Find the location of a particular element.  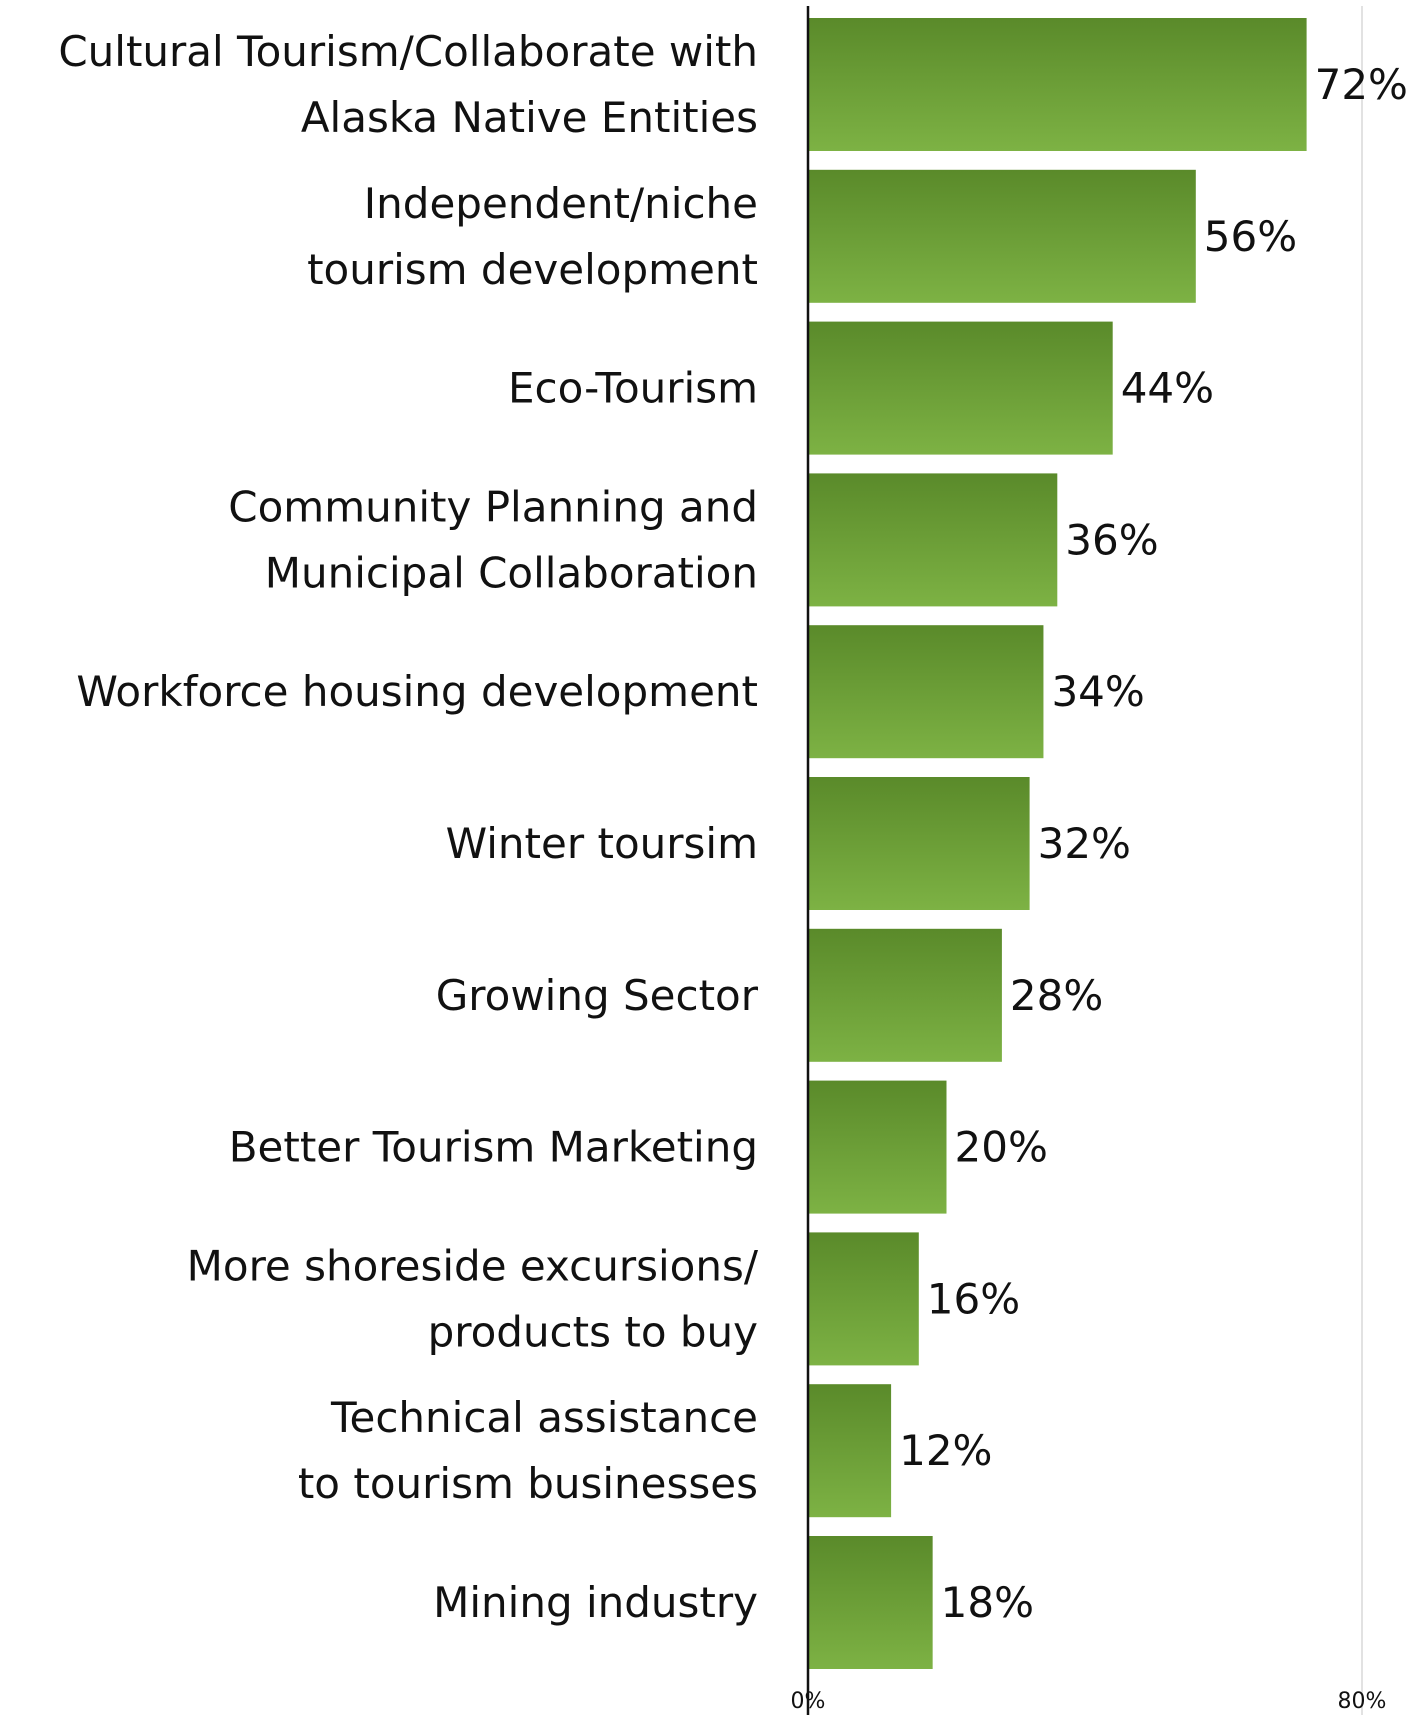

category-label-3-line-0: Community Planning and is located at coordinates (493, 506).